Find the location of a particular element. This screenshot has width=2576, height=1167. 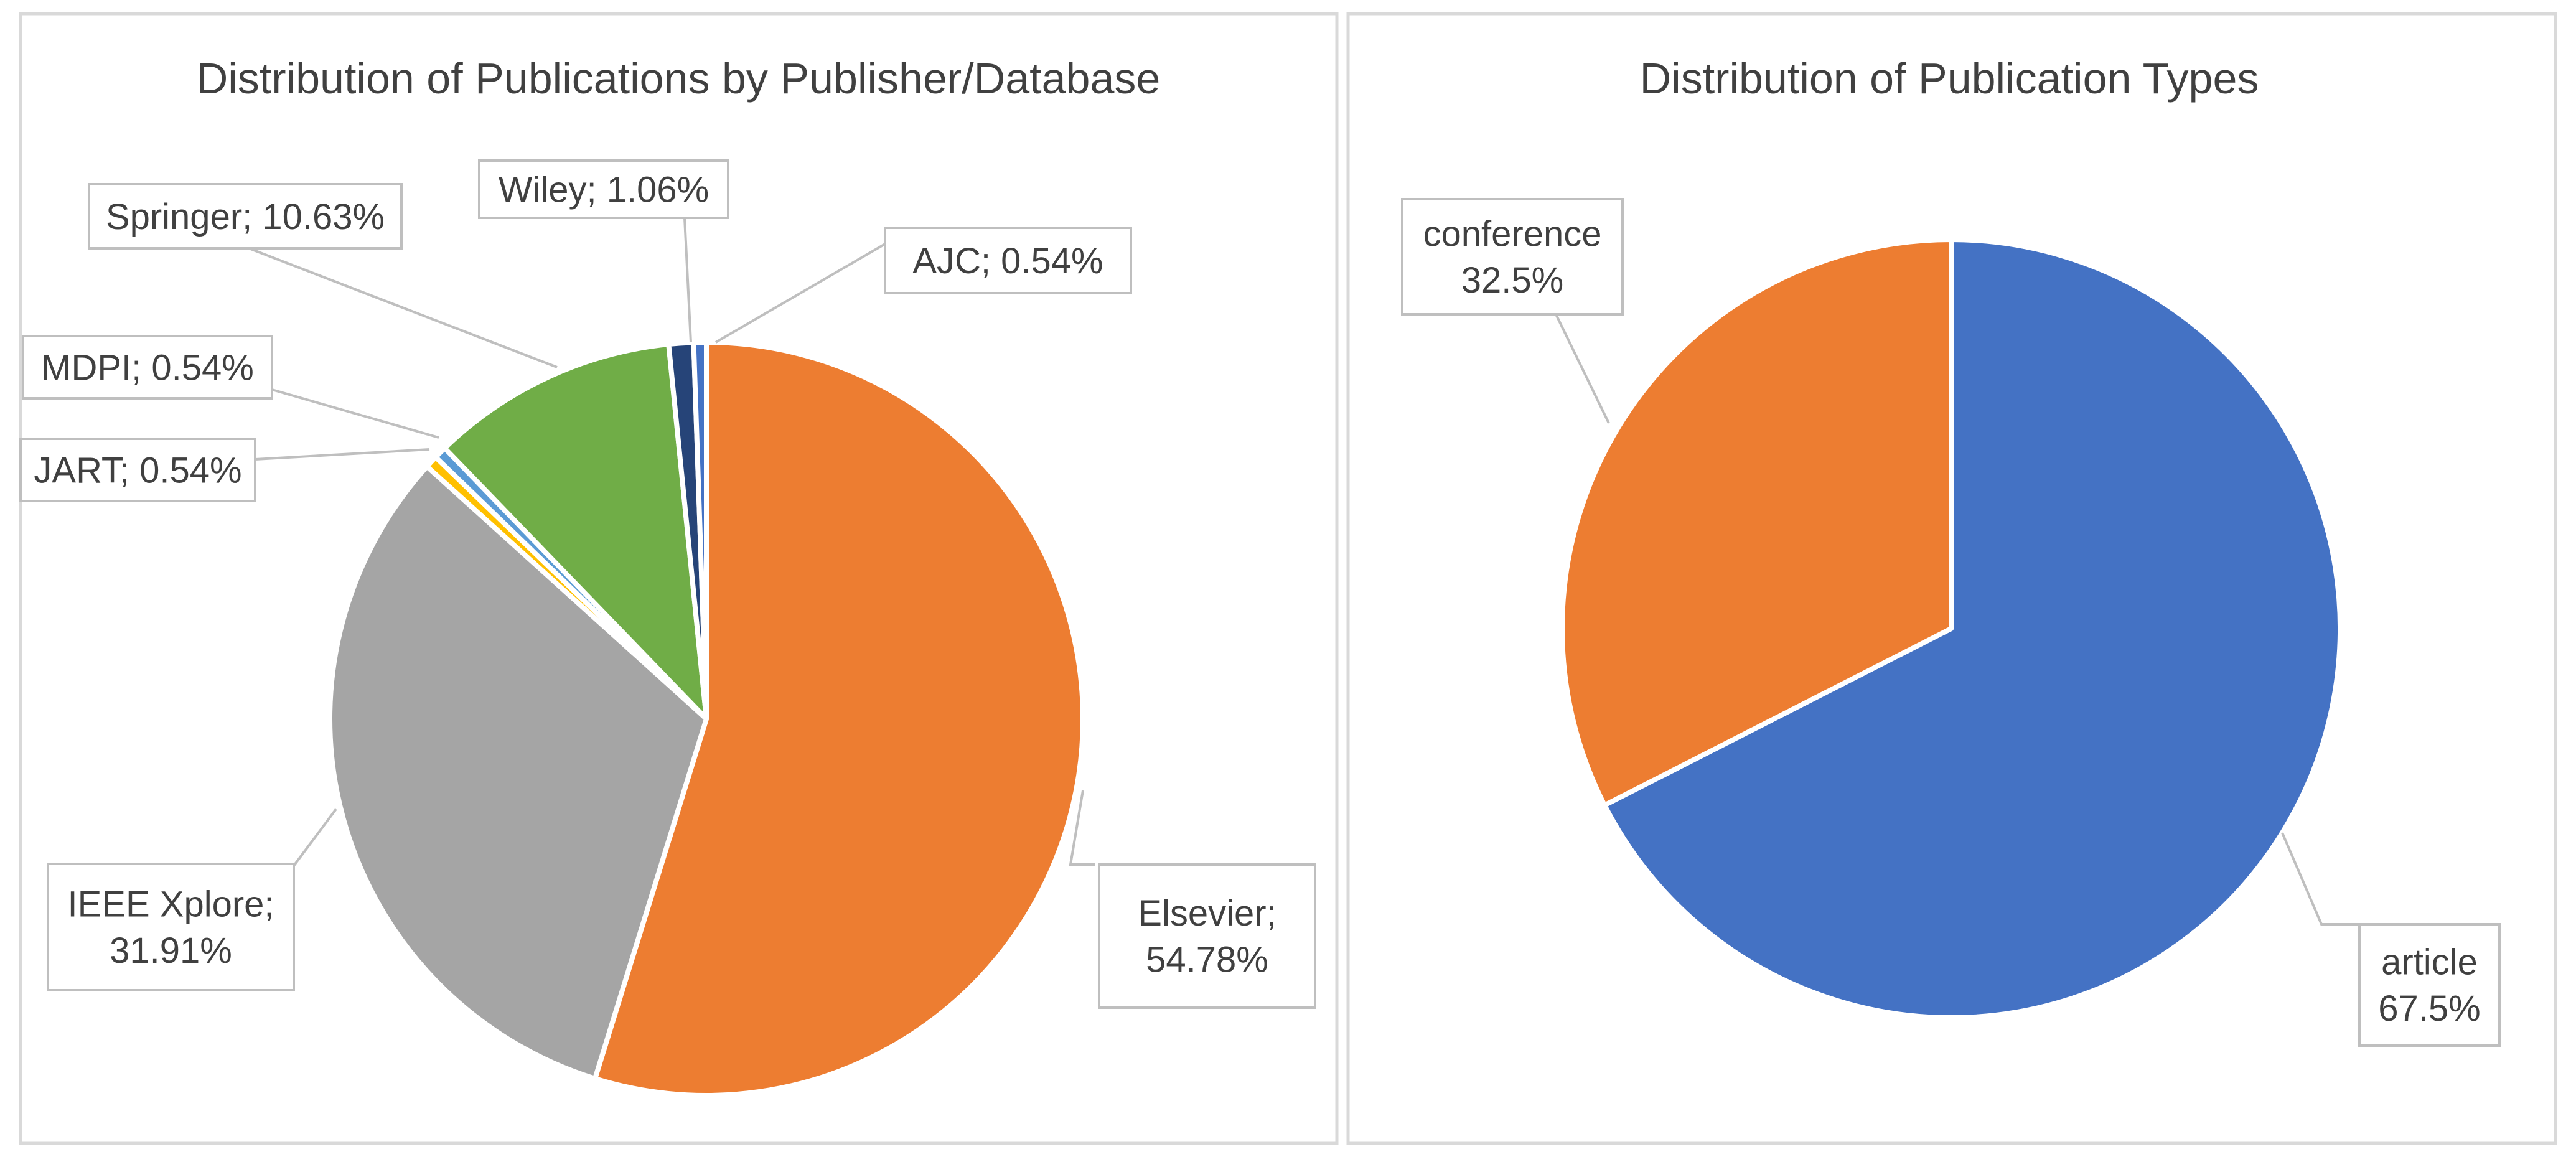

data-label-box-springer is located at coordinates (245, 216).